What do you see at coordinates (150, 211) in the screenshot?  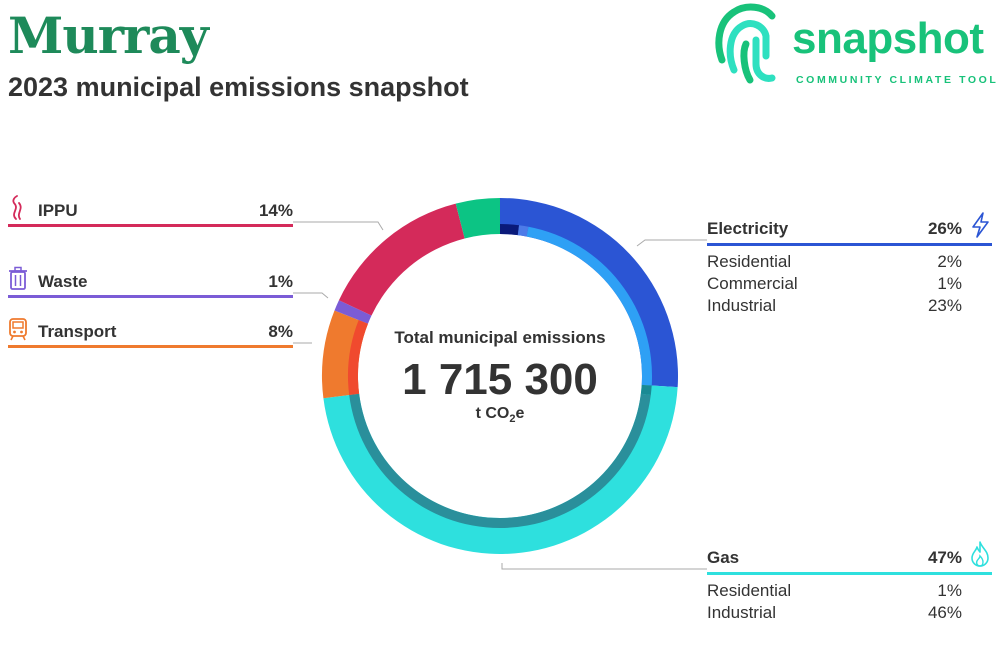 I see `legend-item-ippu: IPPU 14%` at bounding box center [150, 211].